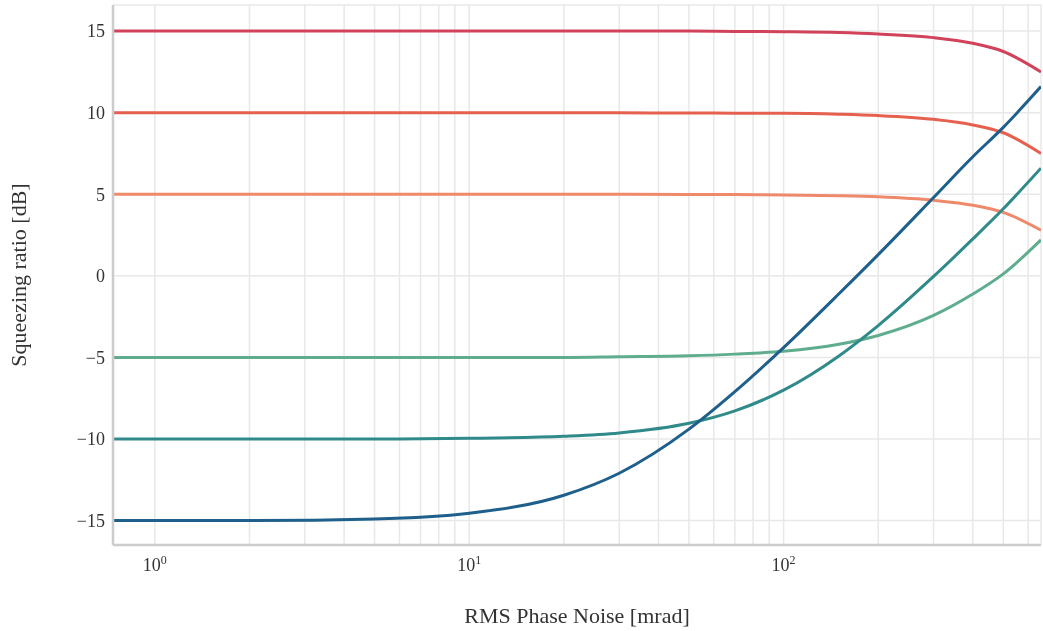  I want to click on x-tick-label: 10$^{0}$, so click(154, 564).